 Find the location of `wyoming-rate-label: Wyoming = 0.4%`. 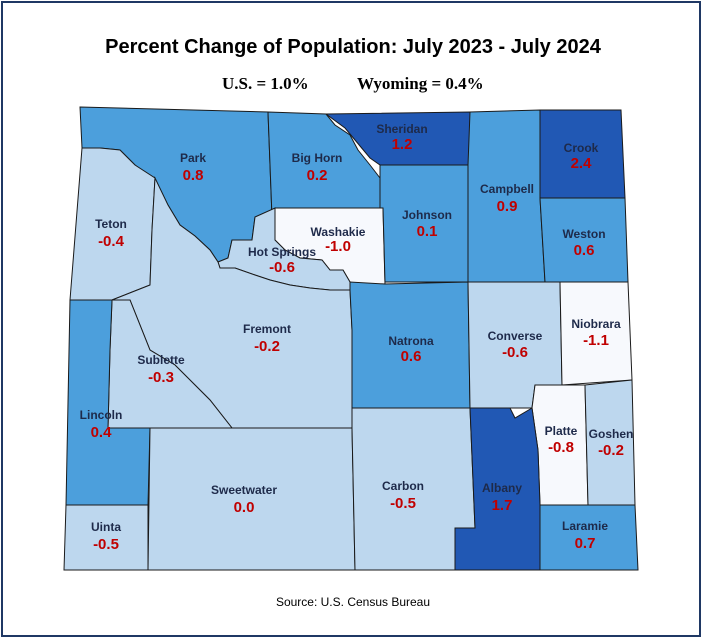

wyoming-rate-label: Wyoming = 0.4% is located at coordinates (420, 83).